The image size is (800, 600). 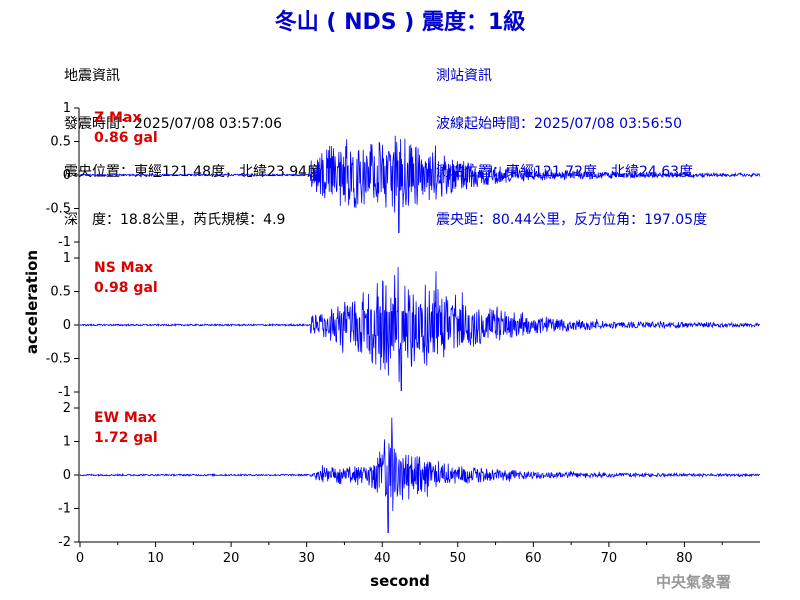 I want to click on max-value-ns: 0.98 gal, so click(x=126, y=288).